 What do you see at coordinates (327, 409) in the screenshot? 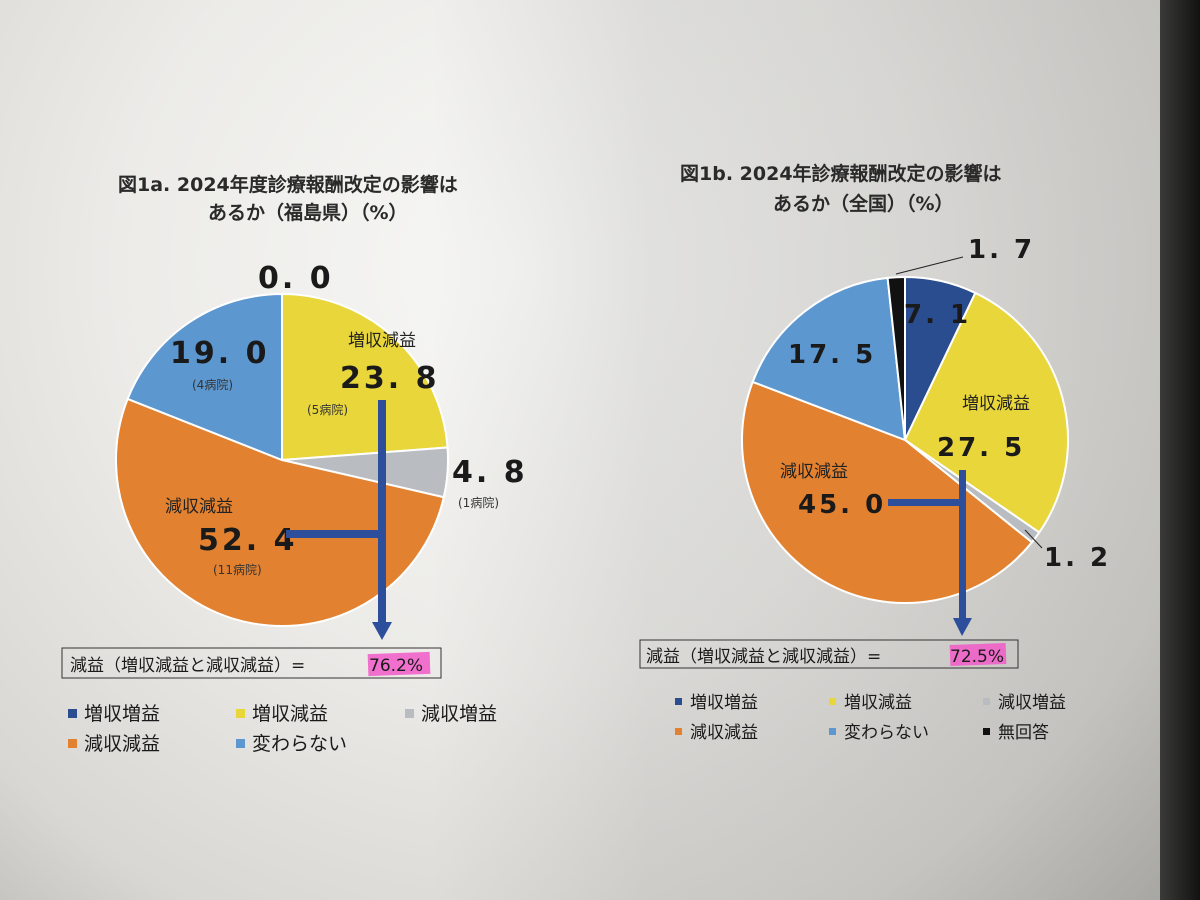
I see `chart-1a-count-zoushu-genneki: (5病院)` at bounding box center [327, 409].